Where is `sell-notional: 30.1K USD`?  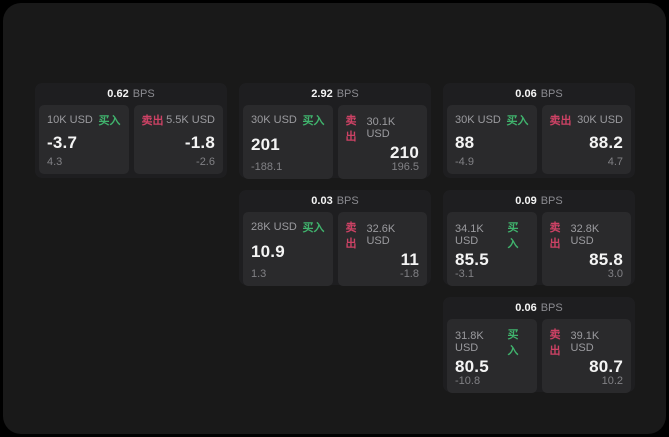 sell-notional: 30.1K USD is located at coordinates (381, 128).